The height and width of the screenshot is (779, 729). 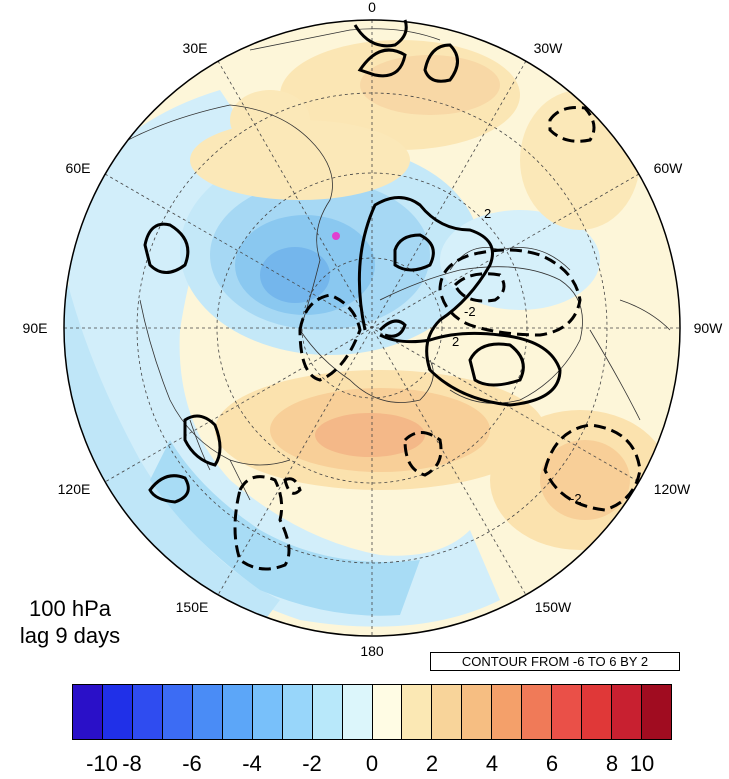 I want to click on lon-label-150e: 150E, so click(x=192, y=607).